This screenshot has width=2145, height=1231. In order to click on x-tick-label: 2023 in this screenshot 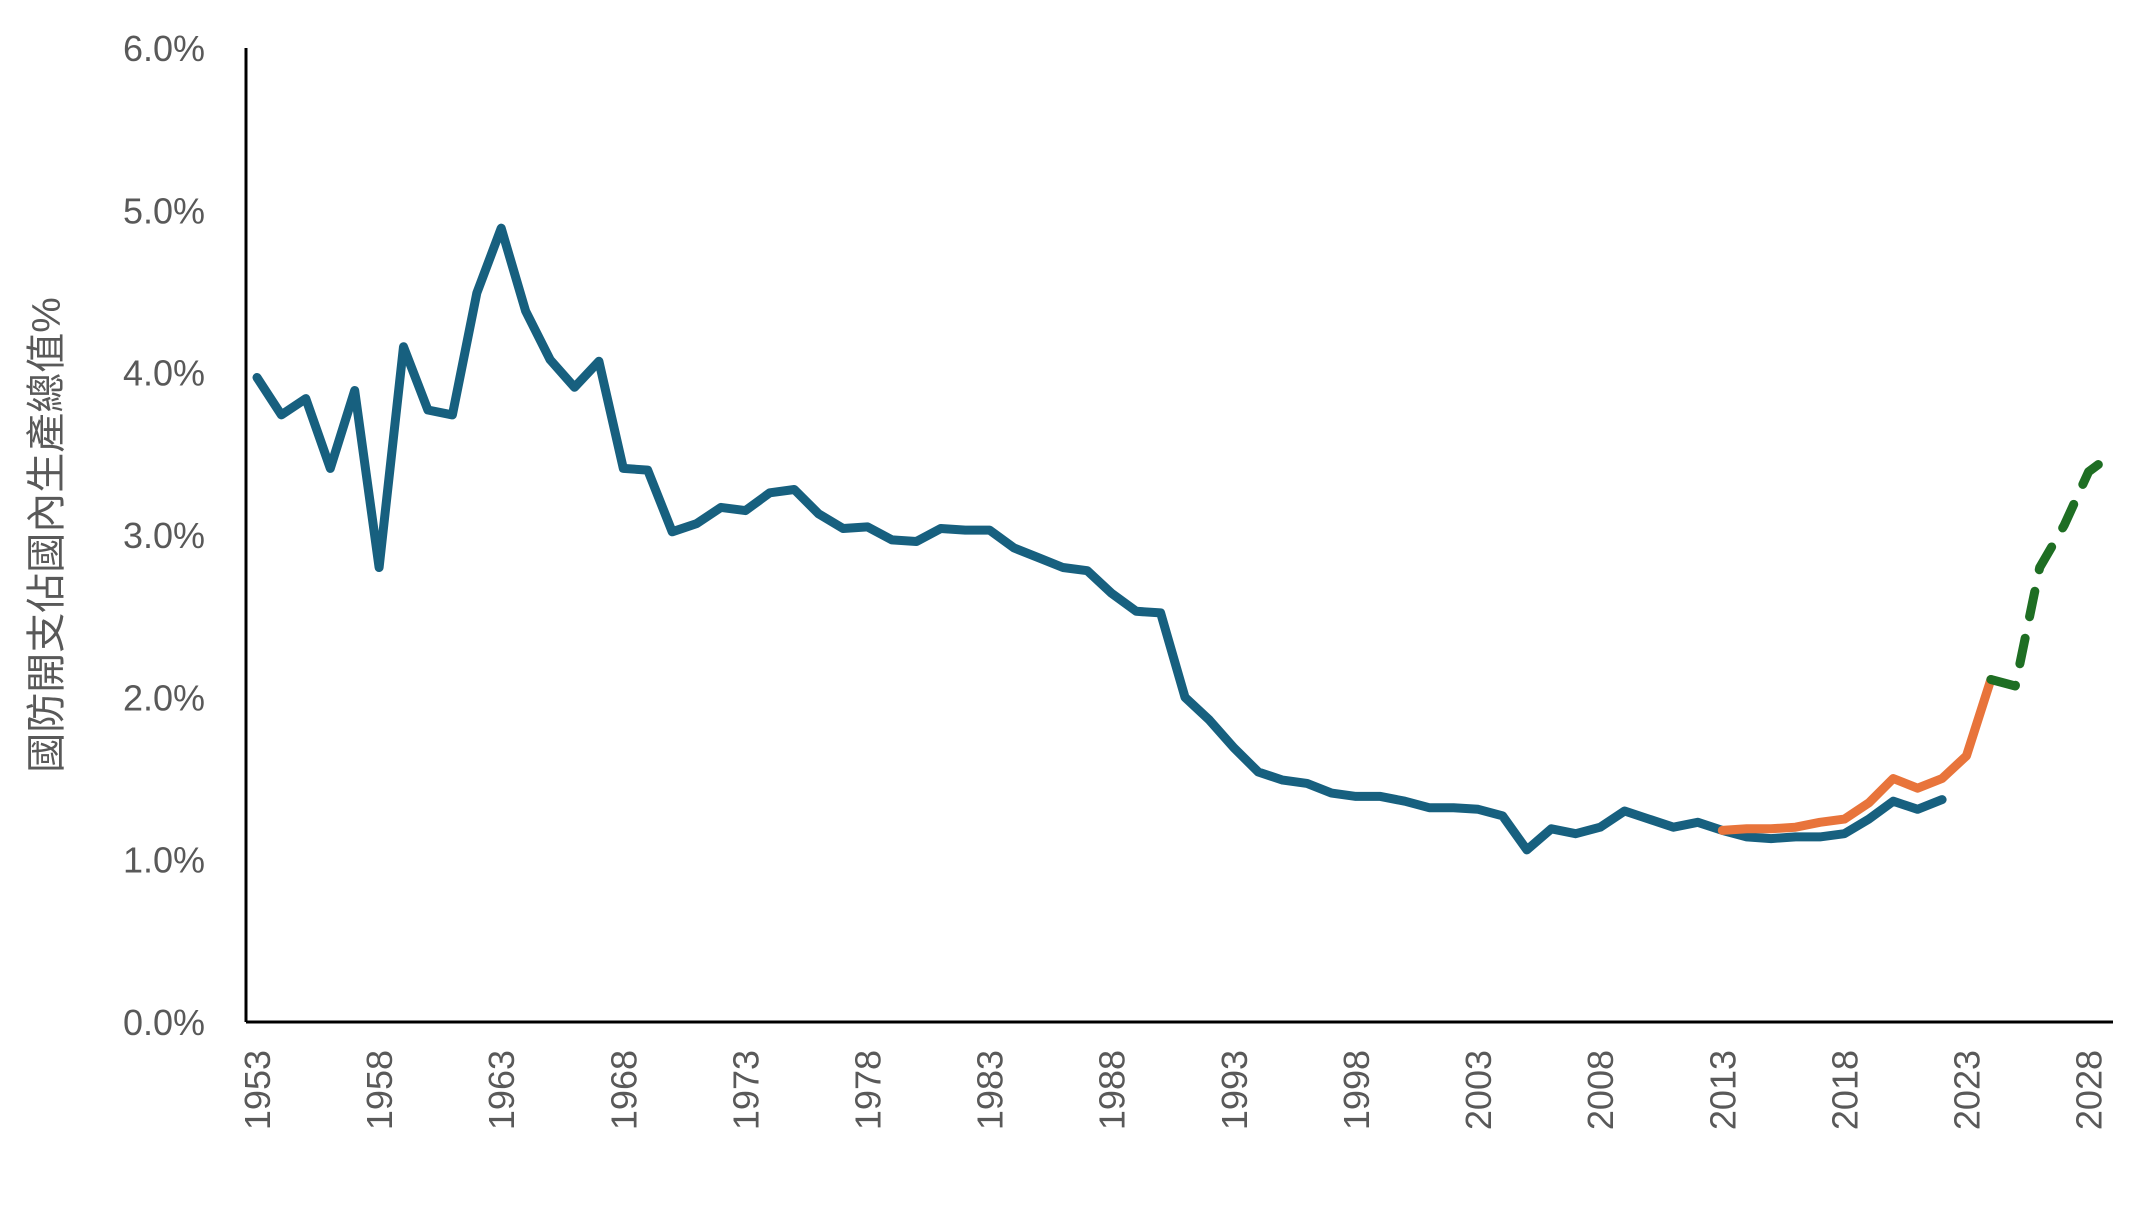, I will do `click(1966, 1090)`.